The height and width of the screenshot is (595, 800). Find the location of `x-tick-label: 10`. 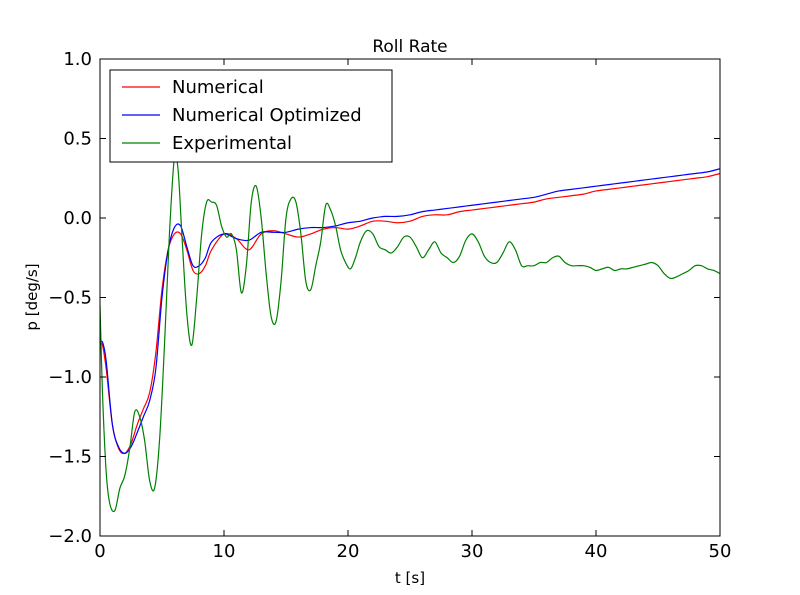

x-tick-label: 10 is located at coordinates (224, 551).